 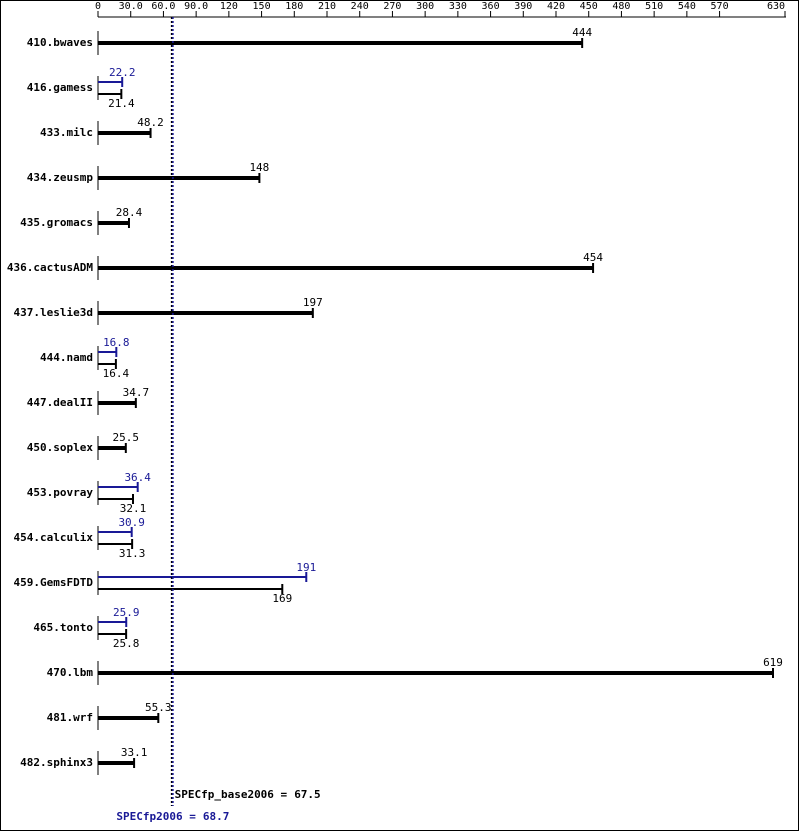 I want to click on reference-label: SPECfp2006 = 68.7, so click(x=172, y=816).